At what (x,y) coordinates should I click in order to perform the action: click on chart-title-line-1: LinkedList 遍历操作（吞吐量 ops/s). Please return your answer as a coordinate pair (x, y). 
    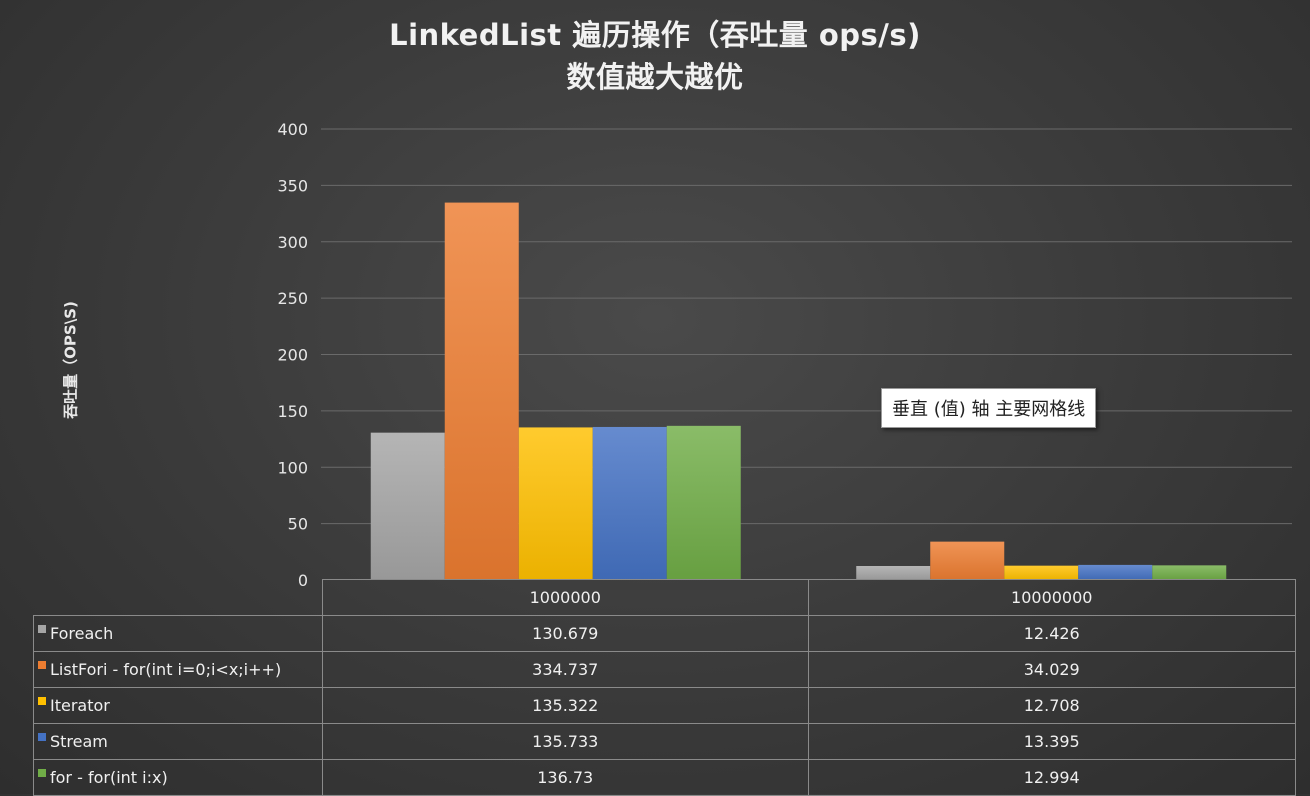
    Looking at the image, I should click on (655, 35).